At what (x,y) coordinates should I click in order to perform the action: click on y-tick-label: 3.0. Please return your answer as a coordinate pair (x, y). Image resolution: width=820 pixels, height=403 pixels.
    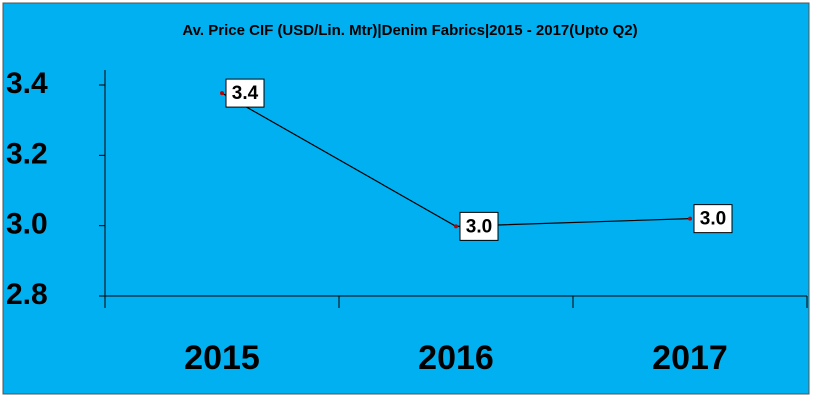
    Looking at the image, I should click on (27, 224).